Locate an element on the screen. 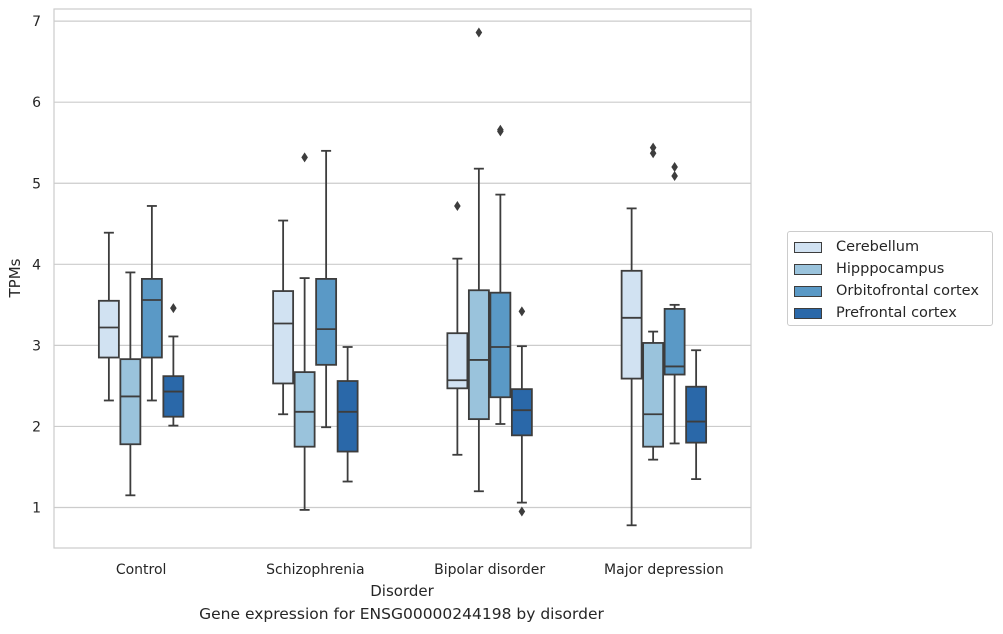 The height and width of the screenshot is (634, 1003). x-tick-label: Control is located at coordinates (141, 570).